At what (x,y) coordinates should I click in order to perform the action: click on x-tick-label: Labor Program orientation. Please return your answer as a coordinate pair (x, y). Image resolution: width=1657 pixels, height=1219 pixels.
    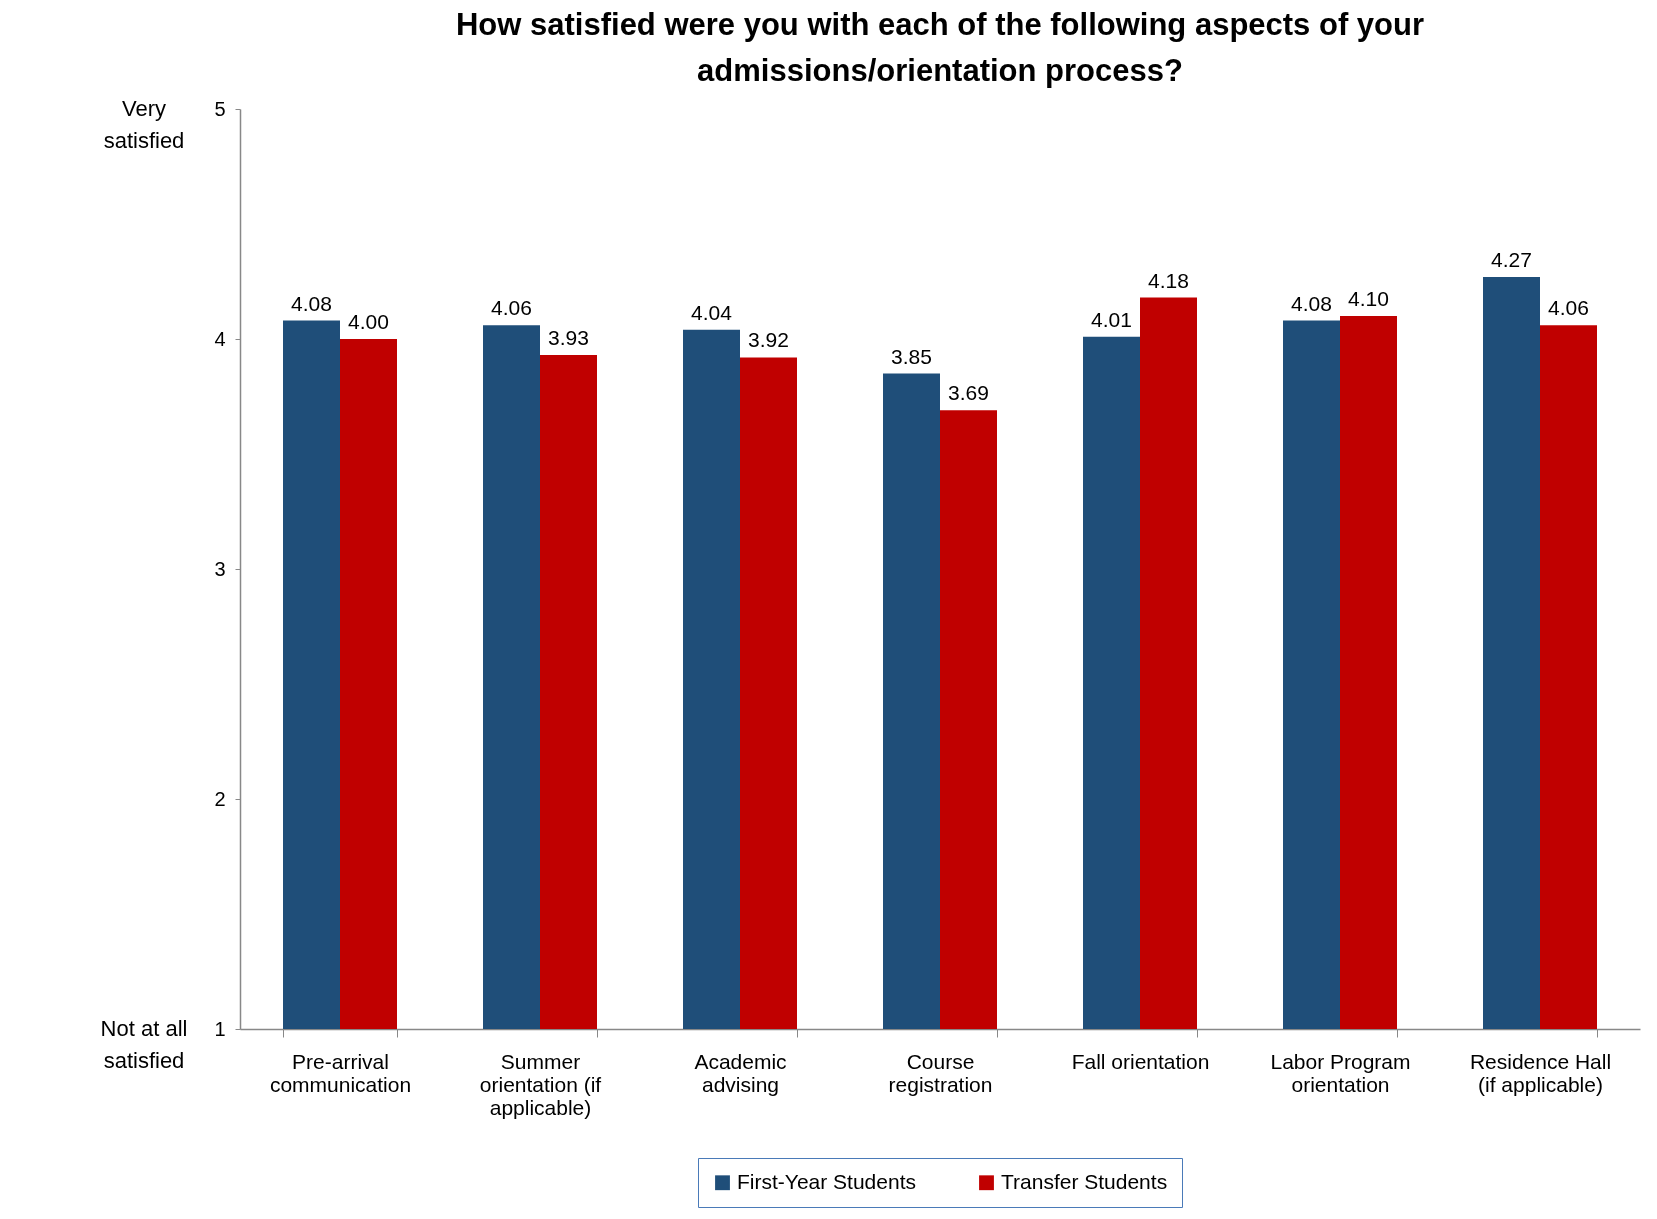
    Looking at the image, I should click on (1340, 1072).